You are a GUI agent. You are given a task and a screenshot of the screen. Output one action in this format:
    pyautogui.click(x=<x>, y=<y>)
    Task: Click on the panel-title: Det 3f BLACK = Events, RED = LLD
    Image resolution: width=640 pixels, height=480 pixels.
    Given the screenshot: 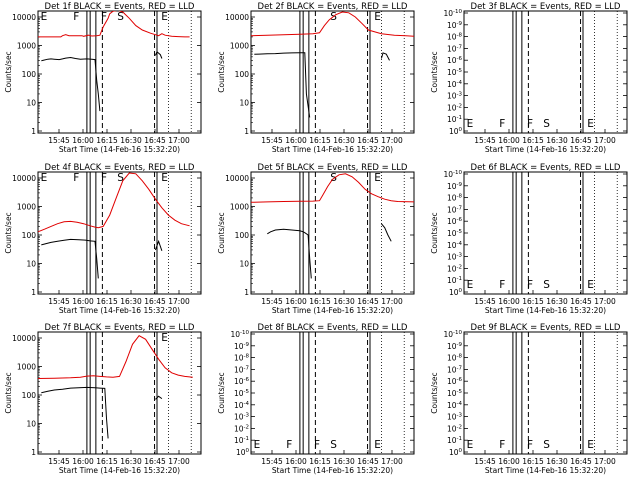 What is the action you would take?
    pyautogui.click(x=546, y=7)
    